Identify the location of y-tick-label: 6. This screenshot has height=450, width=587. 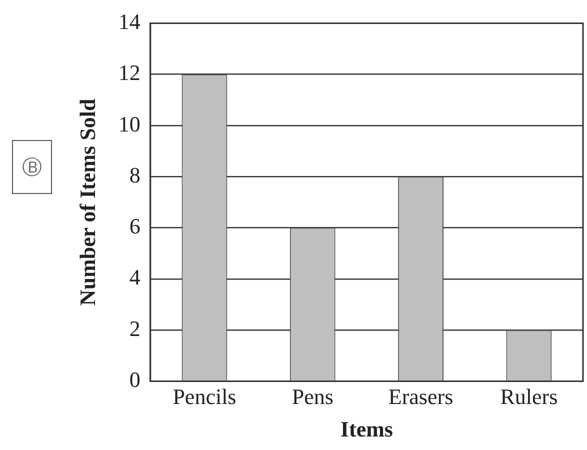
(134, 226).